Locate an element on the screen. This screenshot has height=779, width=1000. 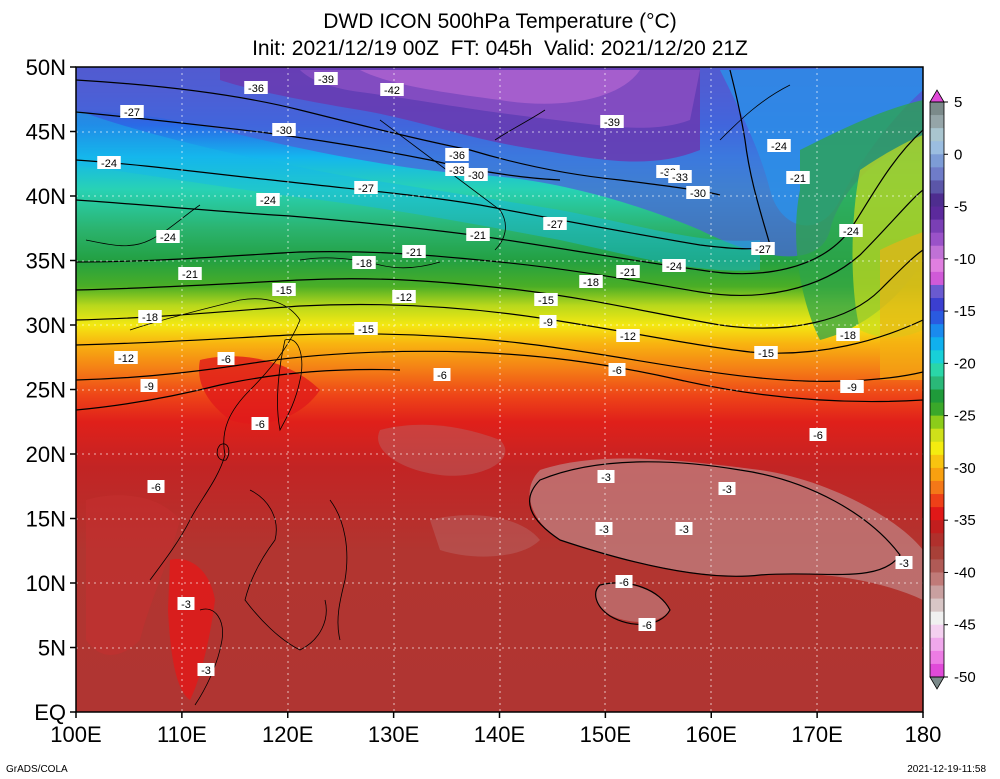
svg-text: -18 is located at coordinates (150, 318).